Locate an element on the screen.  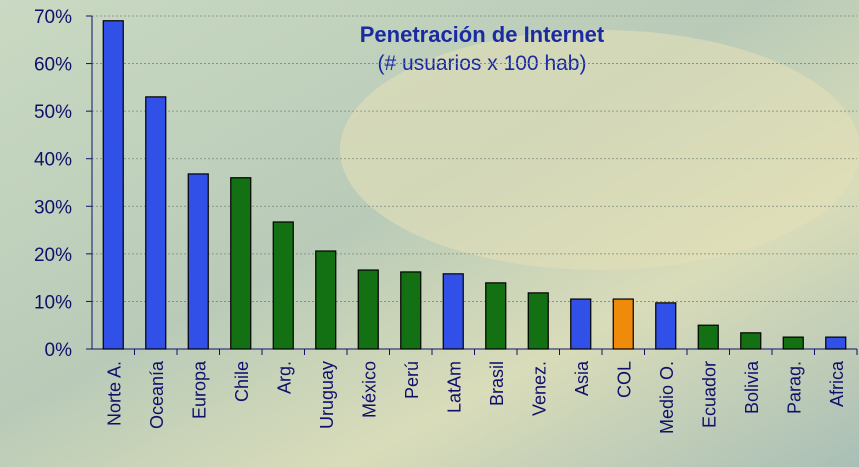
y-tick-label: 30% is located at coordinates (53, 207).